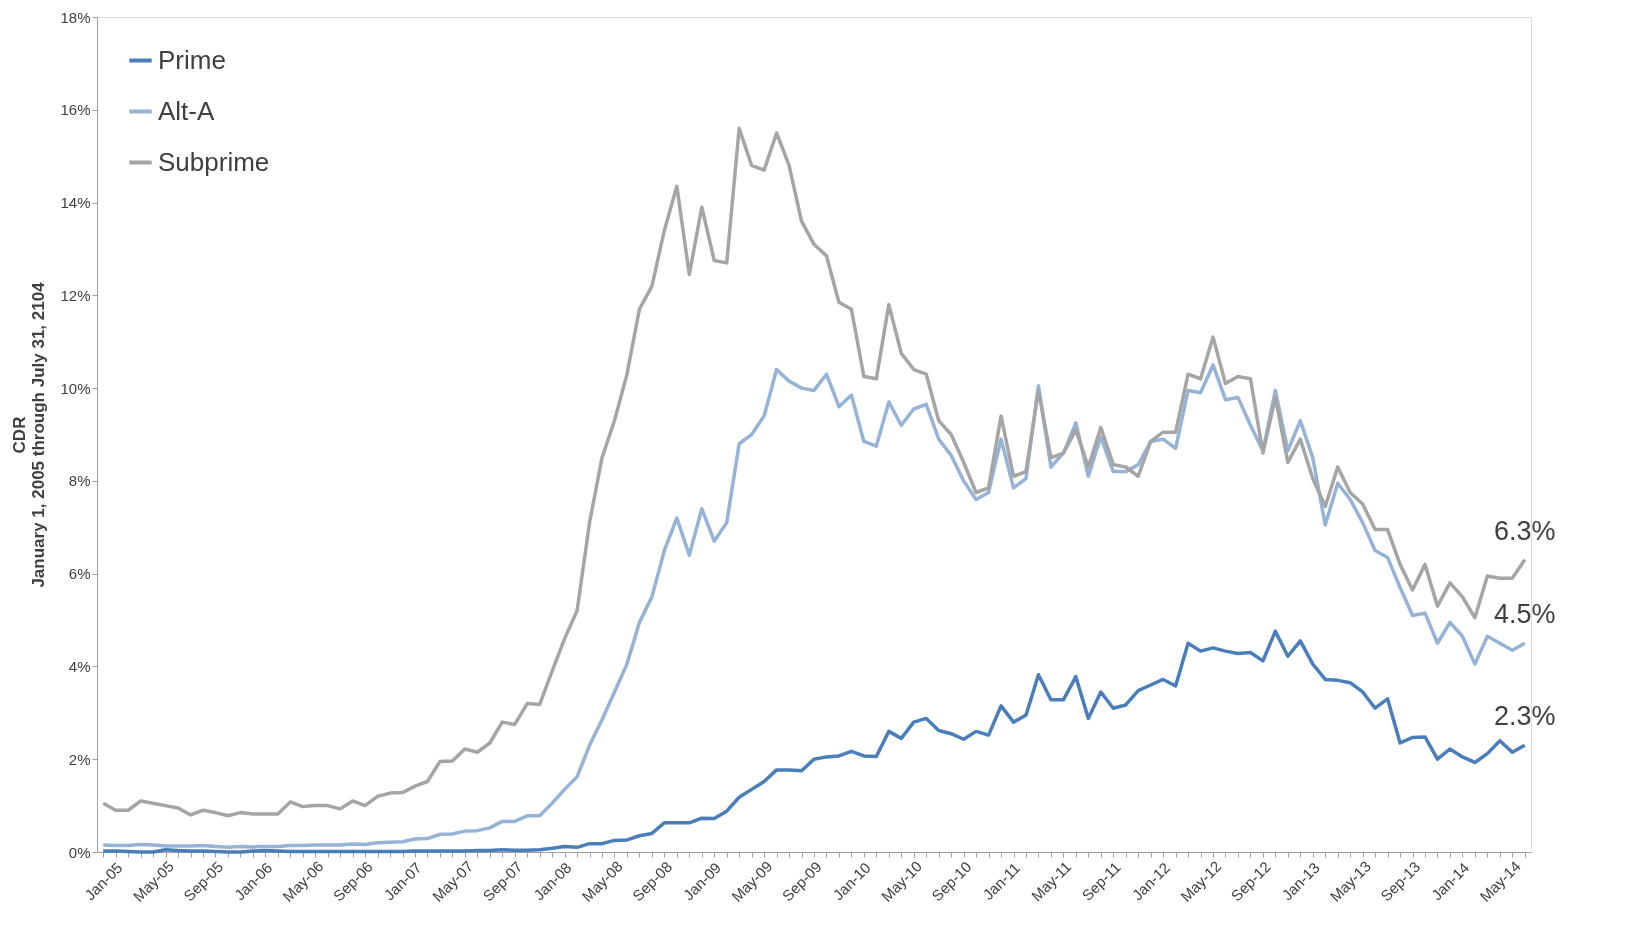 Image resolution: width=1626 pixels, height=926 pixels. What do you see at coordinates (75, 388) in the screenshot?
I see `y-tick-label: 10%` at bounding box center [75, 388].